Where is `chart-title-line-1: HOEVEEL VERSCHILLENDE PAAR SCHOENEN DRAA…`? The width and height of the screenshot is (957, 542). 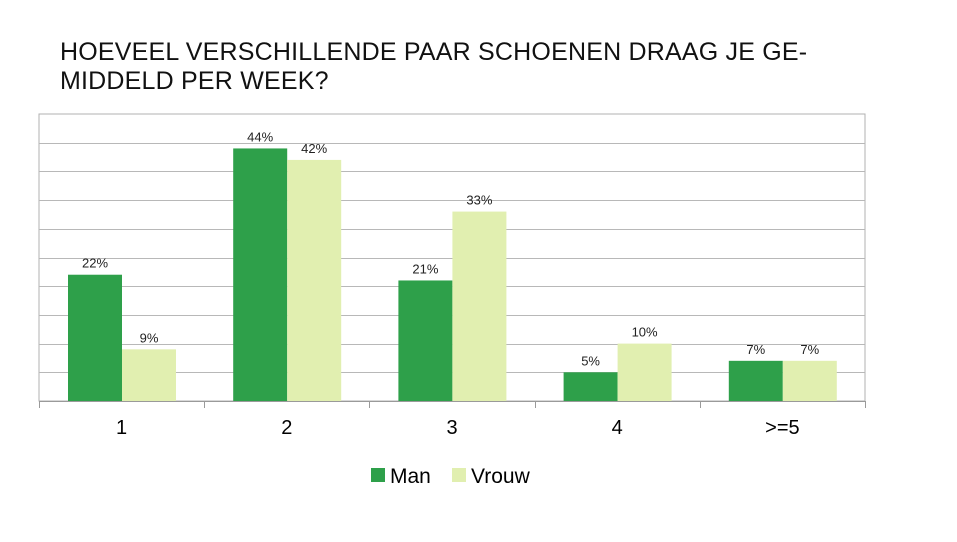
chart-title-line-1: HOEVEEL VERSCHILLENDE PAAR SCHOENEN DRAA… is located at coordinates (434, 52).